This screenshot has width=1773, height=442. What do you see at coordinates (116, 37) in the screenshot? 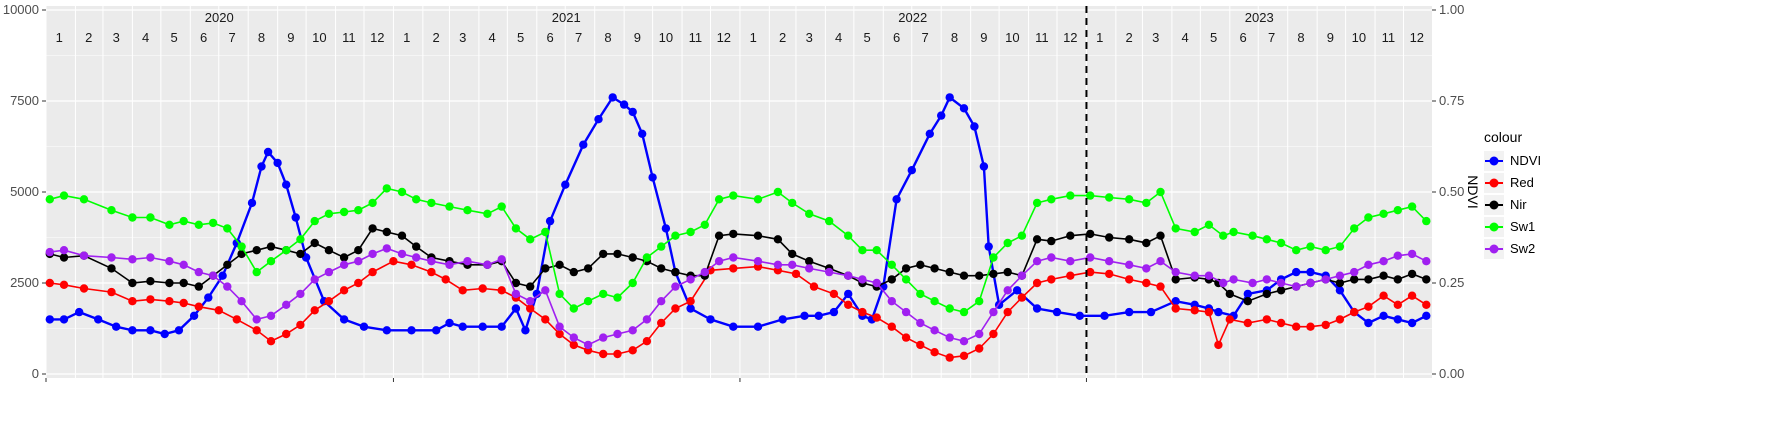
I see `month-label: 3` at bounding box center [116, 37].